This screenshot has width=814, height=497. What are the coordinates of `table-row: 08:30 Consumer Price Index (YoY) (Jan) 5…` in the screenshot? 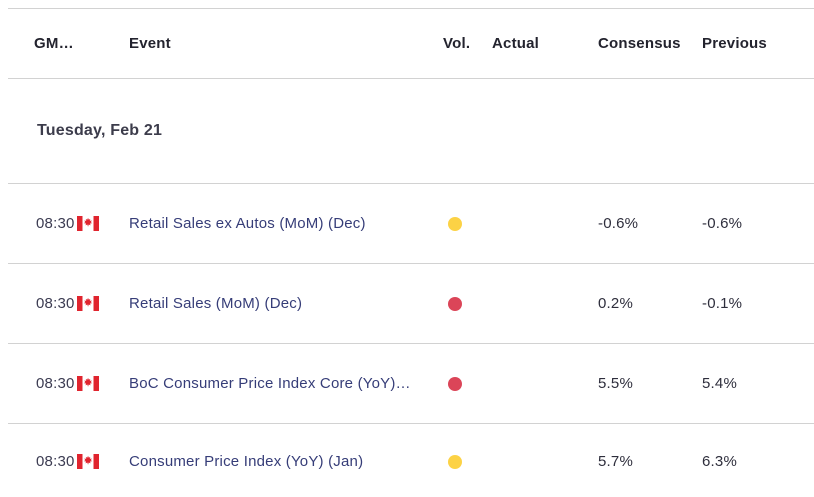 It's located at (411, 460).